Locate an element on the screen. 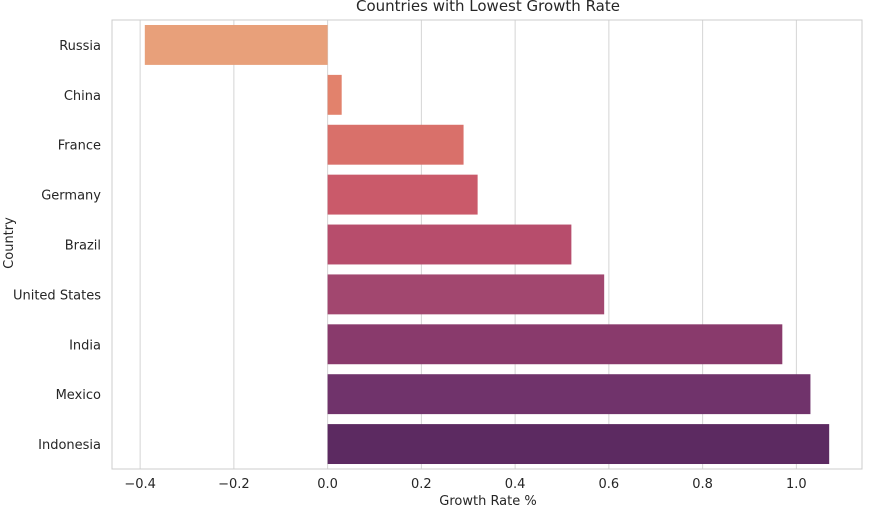 The height and width of the screenshot is (511, 871). x-tick-label: 0.0 is located at coordinates (327, 484).